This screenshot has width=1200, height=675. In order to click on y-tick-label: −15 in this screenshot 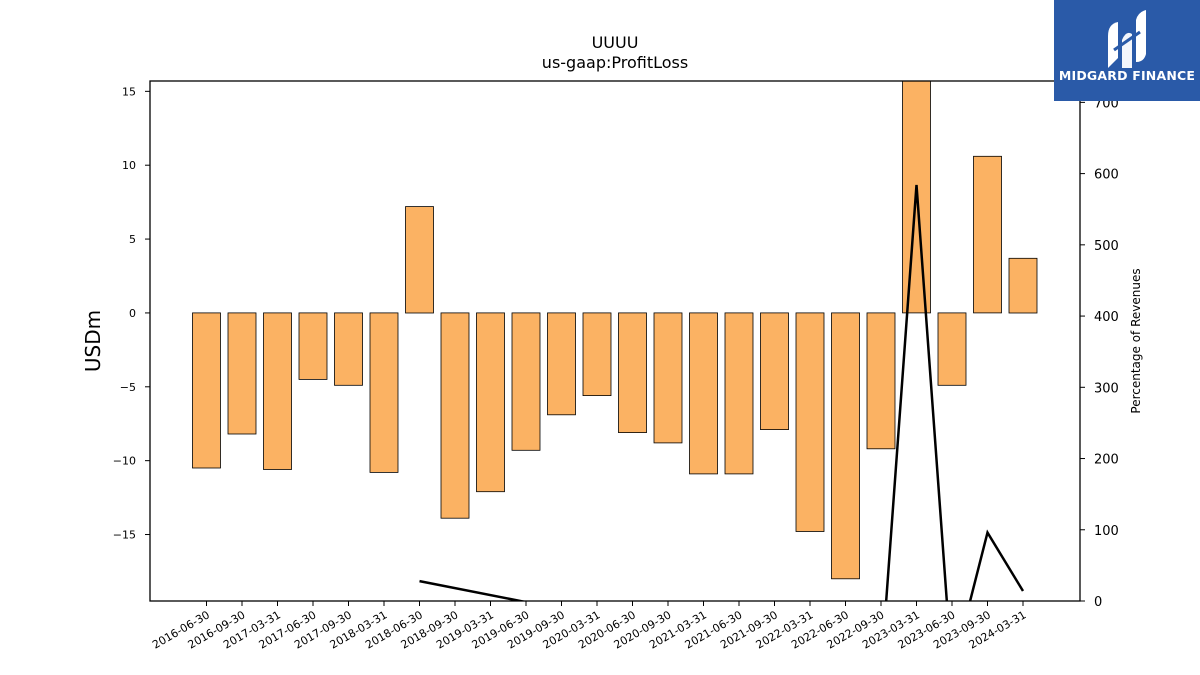, I will do `click(124, 535)`.